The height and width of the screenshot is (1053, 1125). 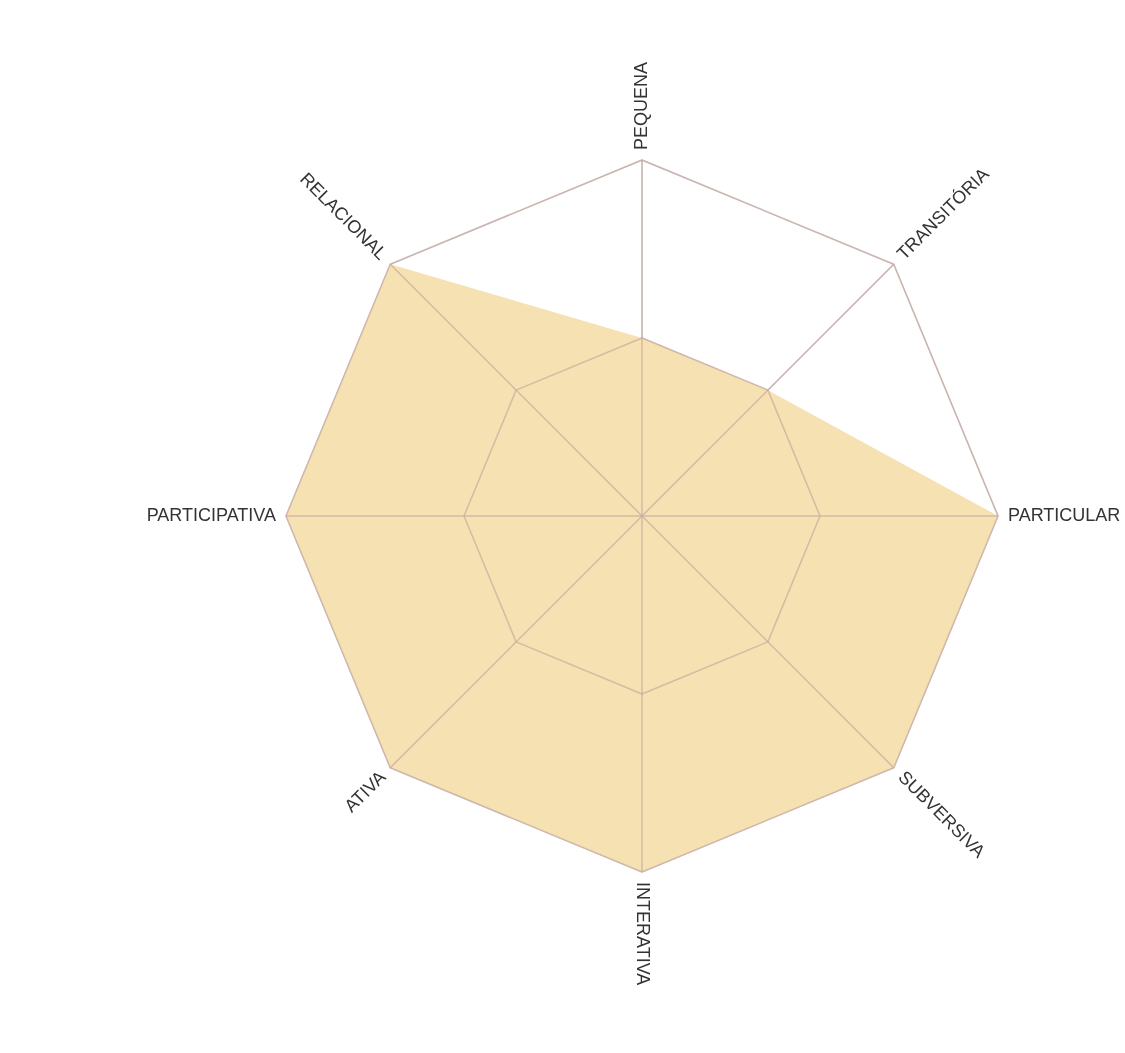 What do you see at coordinates (643, 934) in the screenshot?
I see `spoke-label: INTERATIVA` at bounding box center [643, 934].